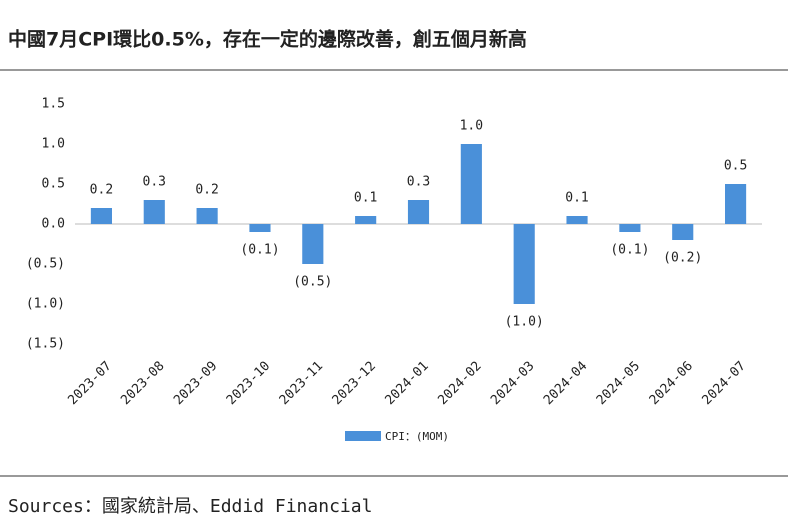 The width and height of the screenshot is (788, 531). What do you see at coordinates (312, 282) in the screenshot?
I see `value-label: (0.5)` at bounding box center [312, 282].